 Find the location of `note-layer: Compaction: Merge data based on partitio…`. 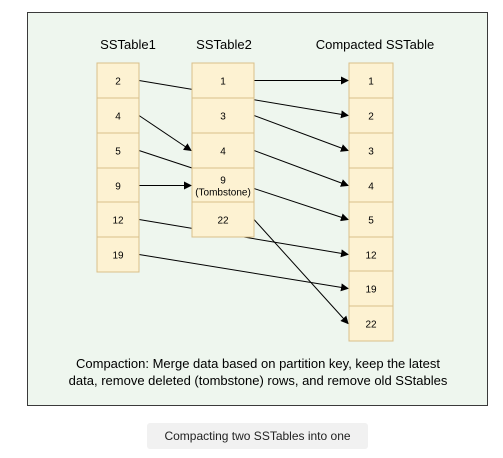

note-layer: Compaction: Merge data based on partitio… is located at coordinates (258, 372).